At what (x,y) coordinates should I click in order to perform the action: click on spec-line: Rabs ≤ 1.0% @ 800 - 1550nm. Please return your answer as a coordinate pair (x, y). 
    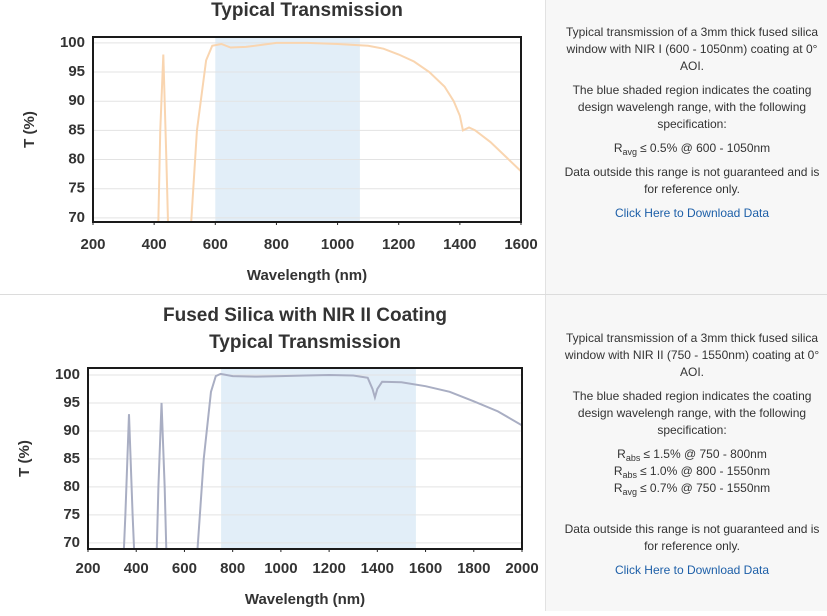
    Looking at the image, I should click on (692, 471).